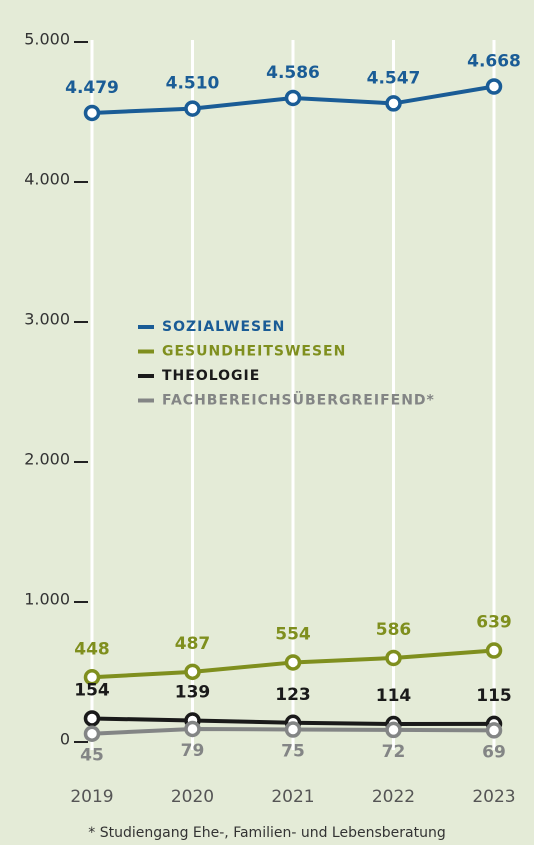 The height and width of the screenshot is (845, 534). I want to click on data-label: 72, so click(394, 752).